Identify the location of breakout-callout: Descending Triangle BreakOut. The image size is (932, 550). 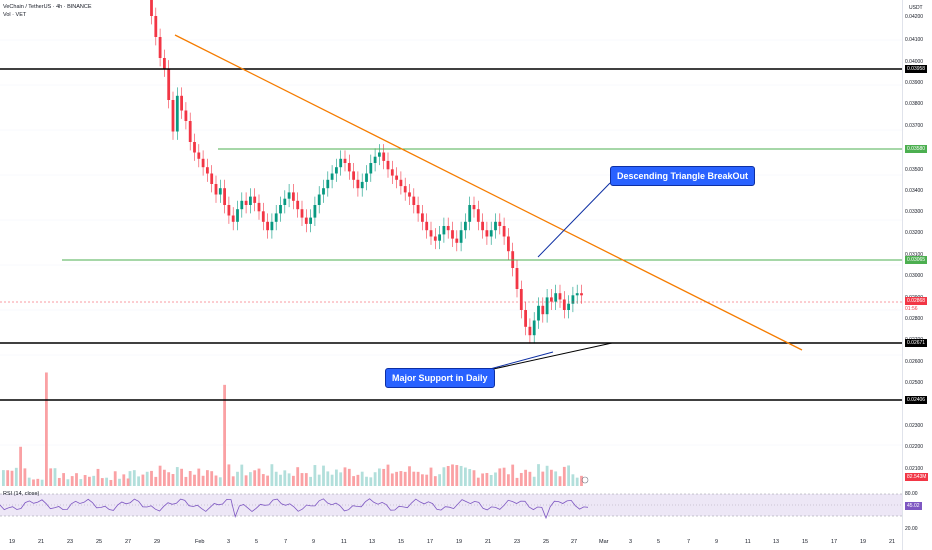
(683, 176).